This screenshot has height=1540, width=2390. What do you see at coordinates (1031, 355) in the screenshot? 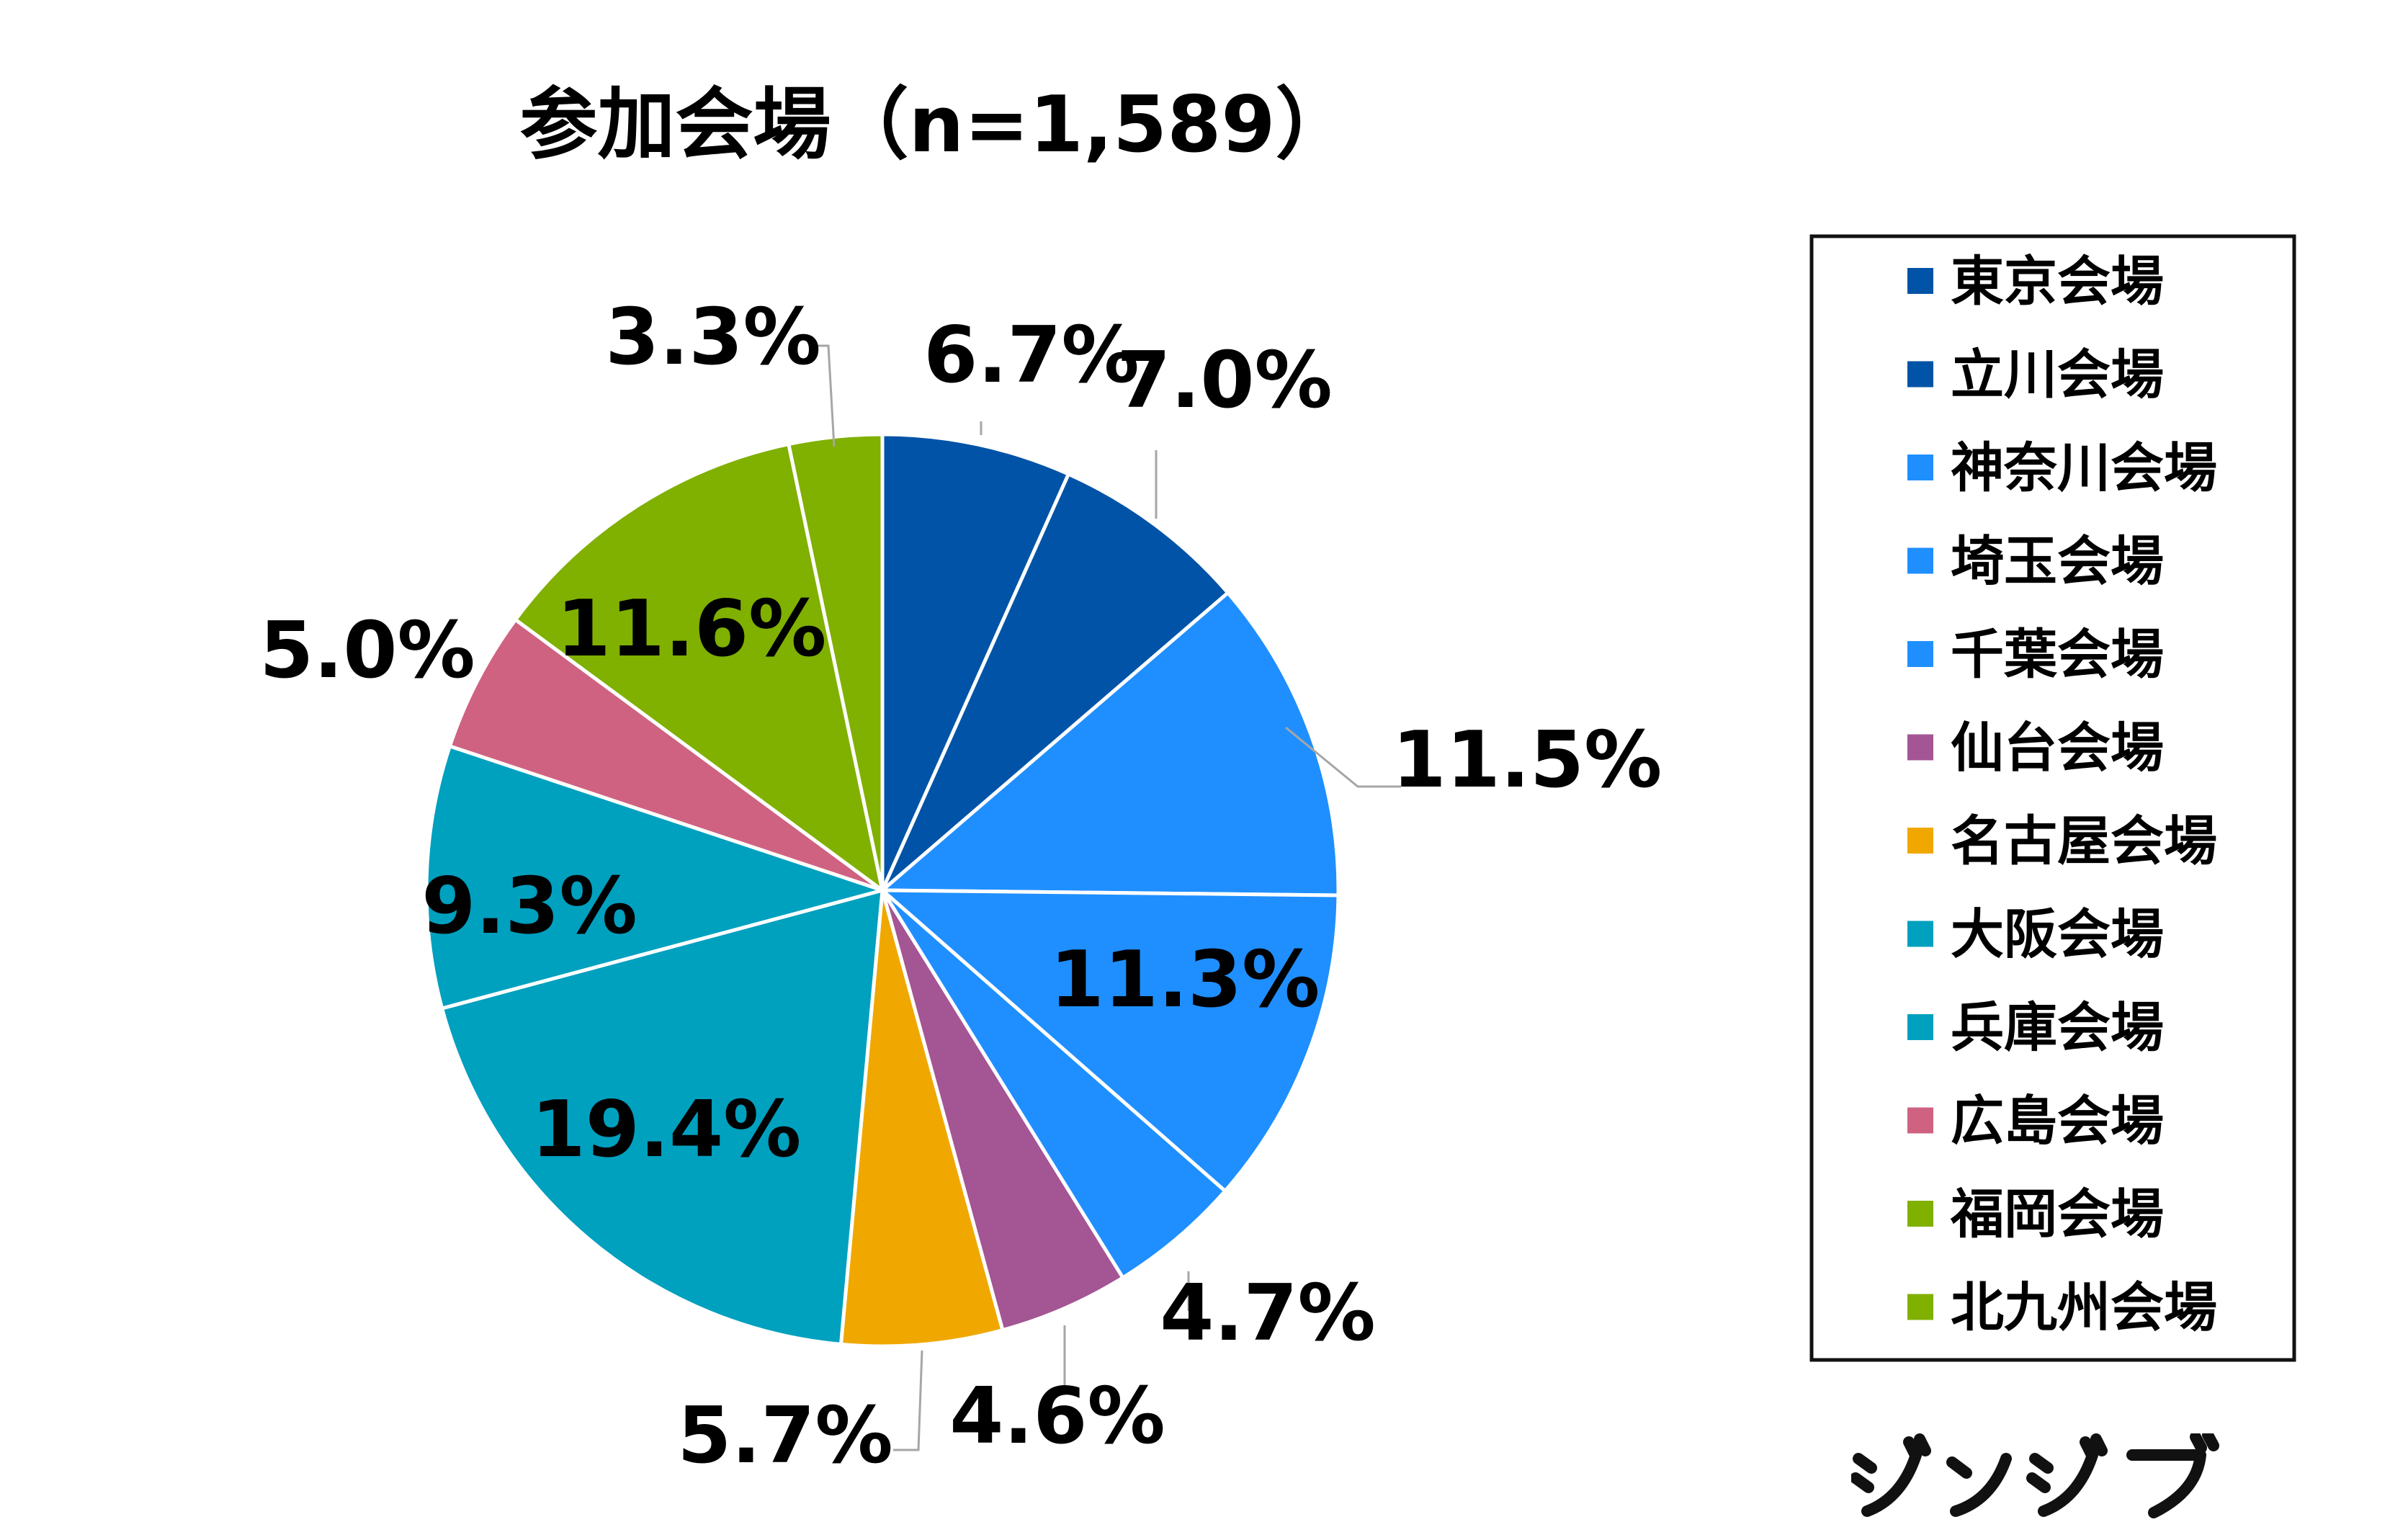
I see `data-label-1: 6.7%` at bounding box center [1031, 355].